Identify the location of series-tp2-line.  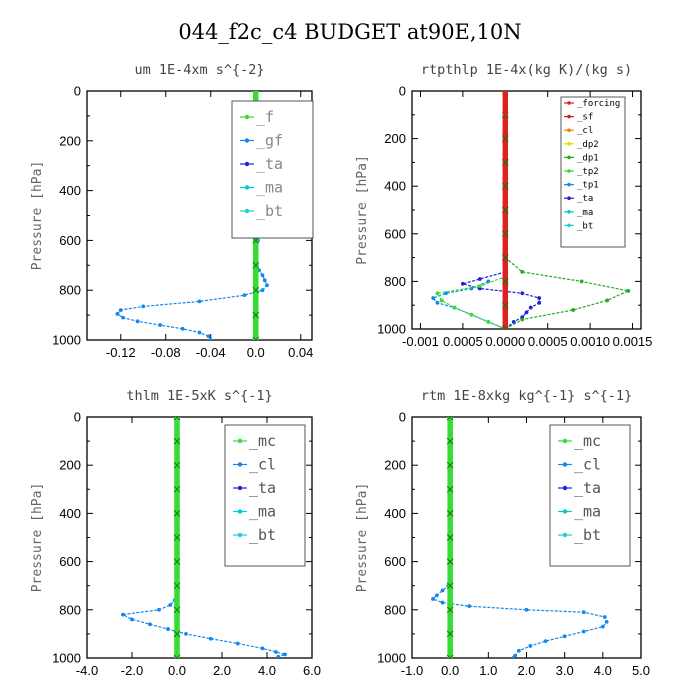
(471, 293).